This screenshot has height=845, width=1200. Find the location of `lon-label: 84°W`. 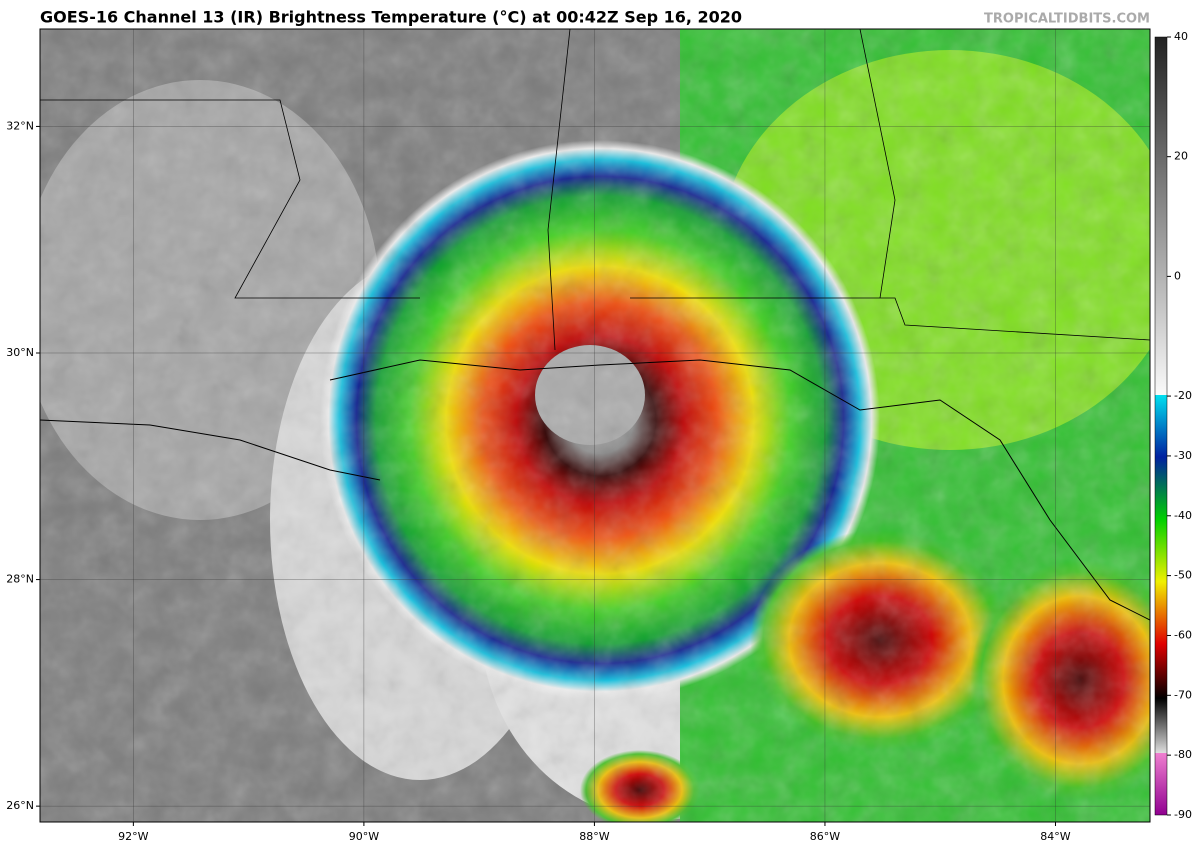

lon-label: 84°W is located at coordinates (1055, 836).